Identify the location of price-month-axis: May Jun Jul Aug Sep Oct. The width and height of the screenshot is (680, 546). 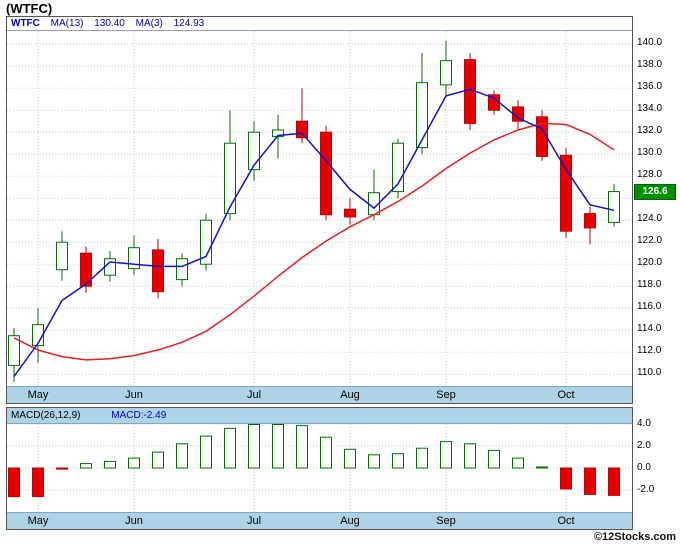
(319, 394).